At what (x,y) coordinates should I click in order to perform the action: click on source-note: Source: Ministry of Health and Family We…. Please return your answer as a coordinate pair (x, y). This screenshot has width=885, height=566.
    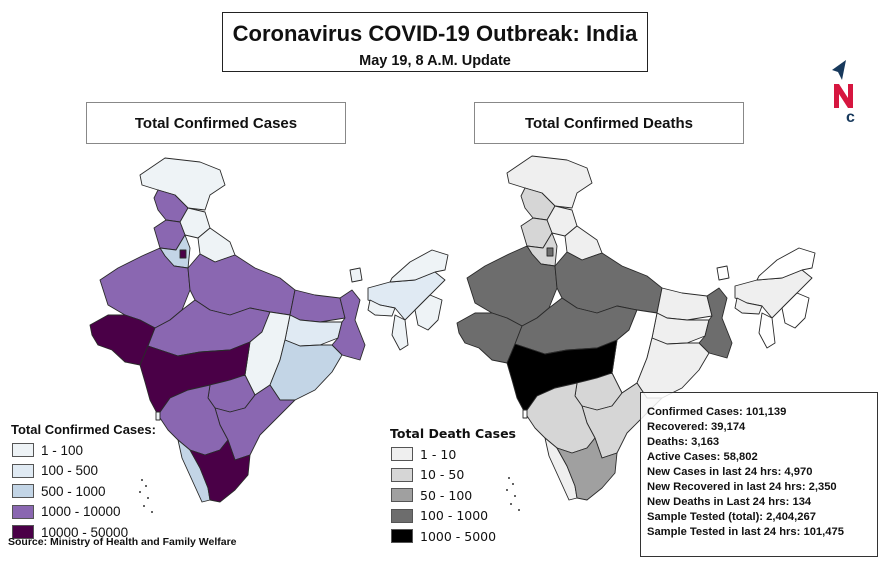
    Looking at the image, I should click on (122, 542).